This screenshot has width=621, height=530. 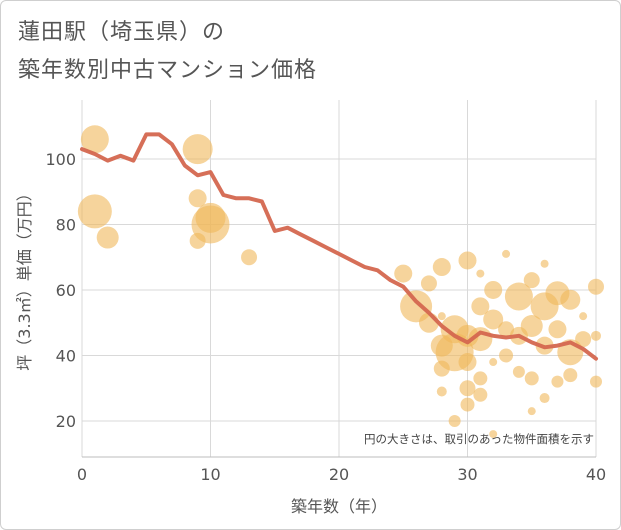 What do you see at coordinates (66, 290) in the screenshot?
I see `y-tick-label: 60` at bounding box center [66, 290].